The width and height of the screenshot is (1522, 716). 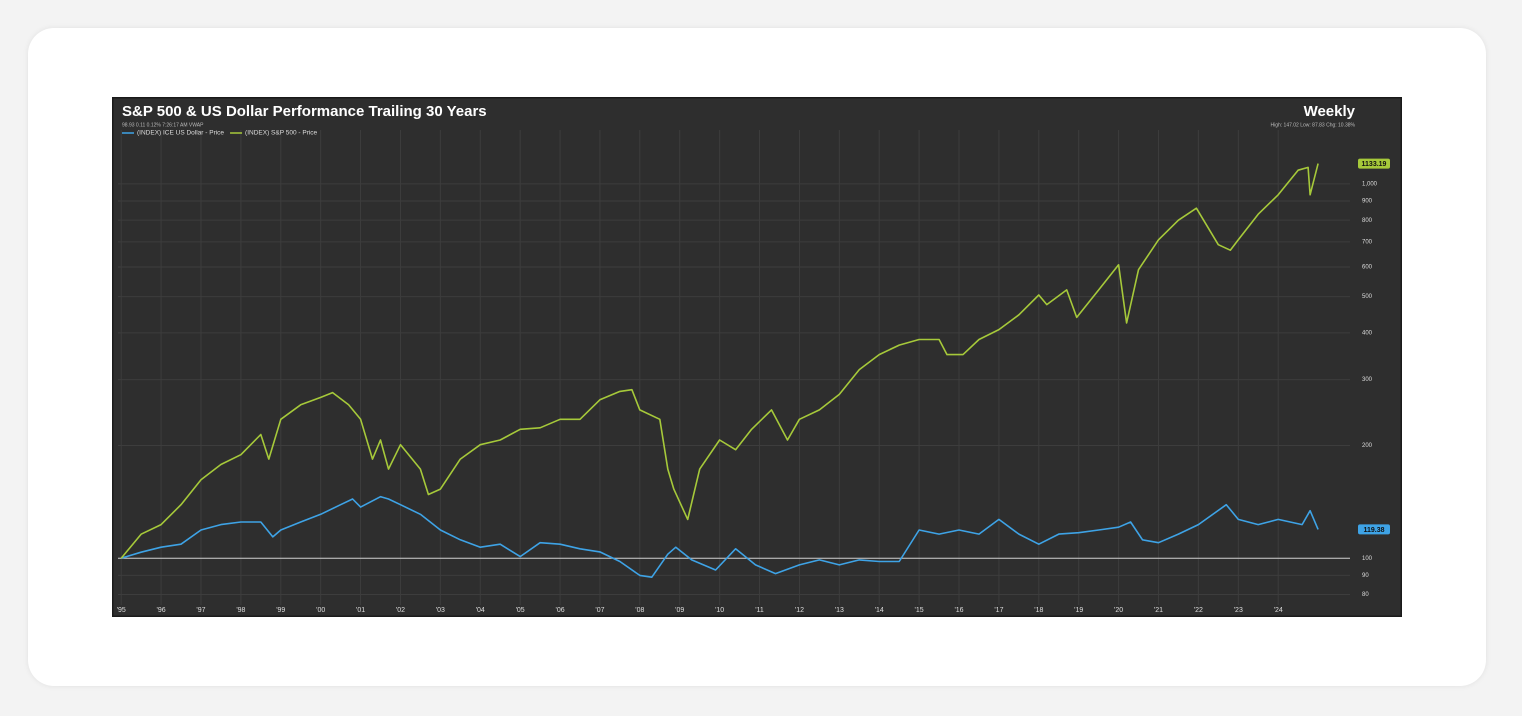 What do you see at coordinates (839, 610) in the screenshot?
I see `x-tick-label: '13` at bounding box center [839, 610].